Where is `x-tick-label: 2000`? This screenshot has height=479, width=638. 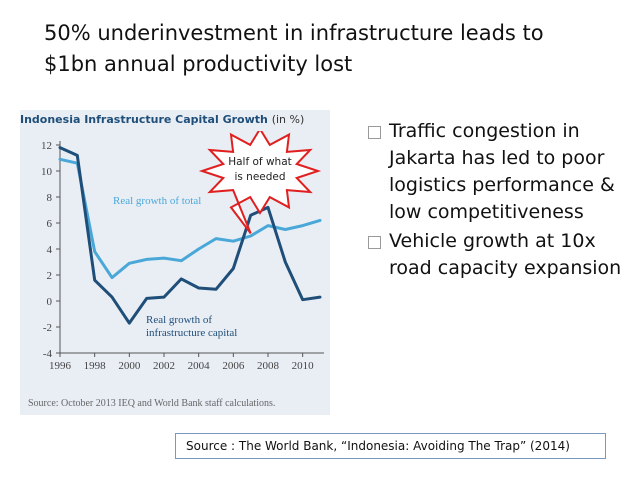 x-tick-label: 2000 is located at coordinates (129, 366).